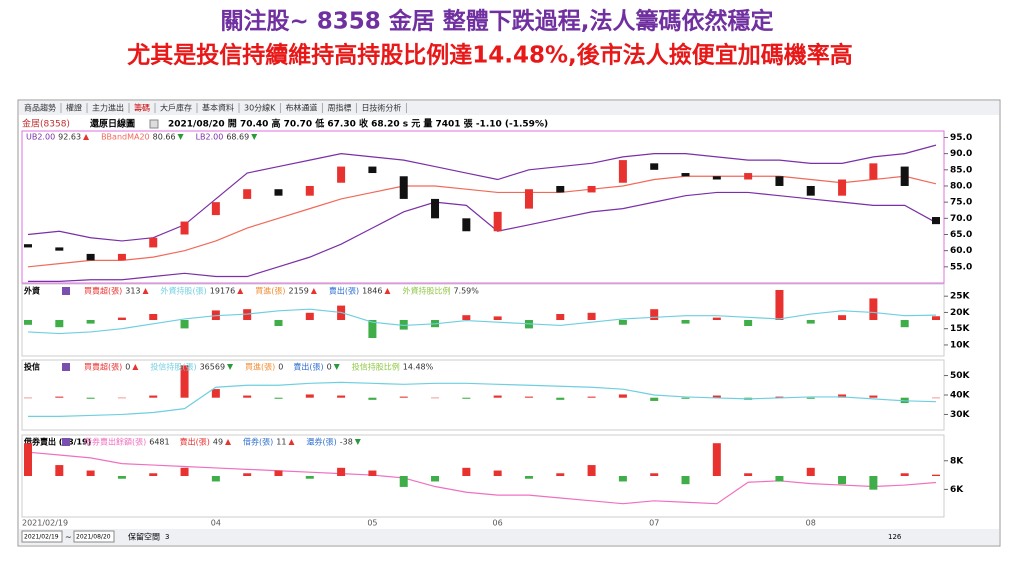  What do you see at coordinates (339, 108) in the screenshot?
I see `tab: 周指標` at bounding box center [339, 108].